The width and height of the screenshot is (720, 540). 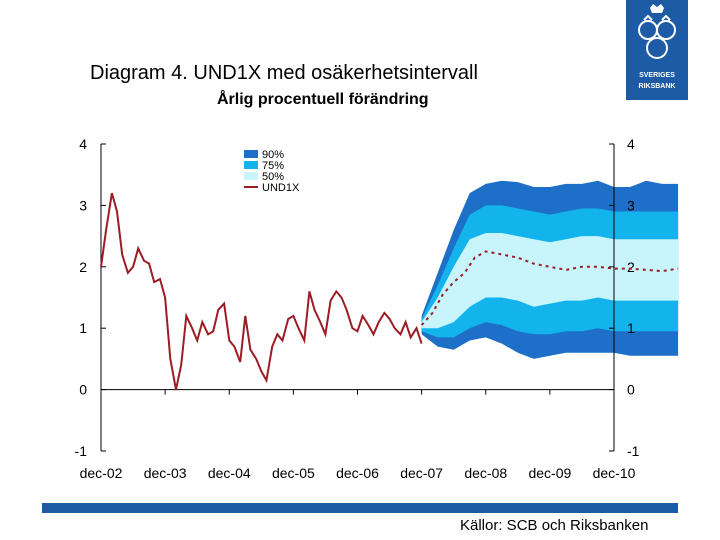 What do you see at coordinates (657, 86) in the screenshot?
I see `logo-text-line2: RIKSBANK` at bounding box center [657, 86].